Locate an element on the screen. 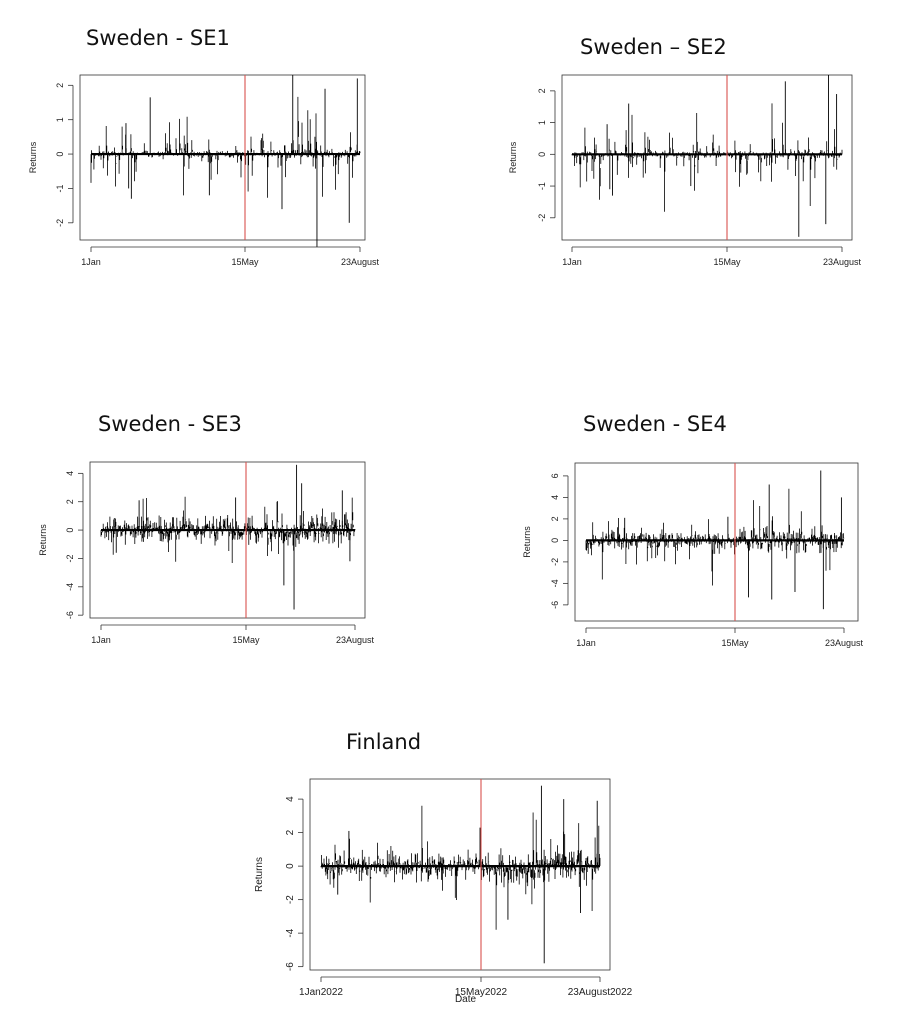 This screenshot has width=917, height=1024. x-axis-label: Date is located at coordinates (466, 999).